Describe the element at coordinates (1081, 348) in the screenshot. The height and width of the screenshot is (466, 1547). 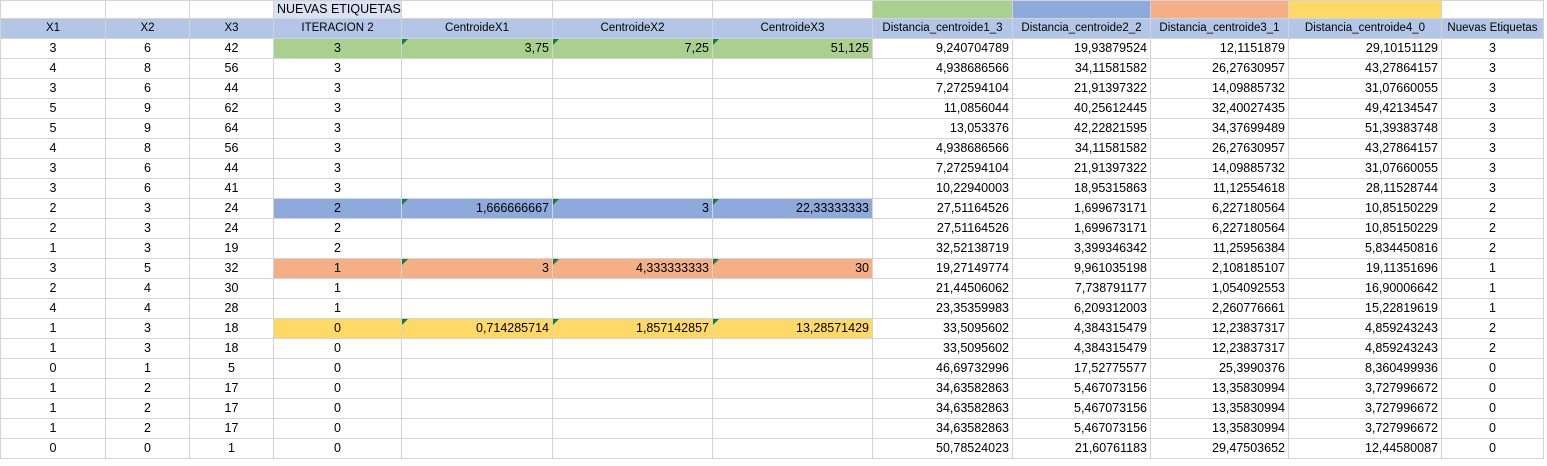
I see `data-cell: 4,384315479` at that location.